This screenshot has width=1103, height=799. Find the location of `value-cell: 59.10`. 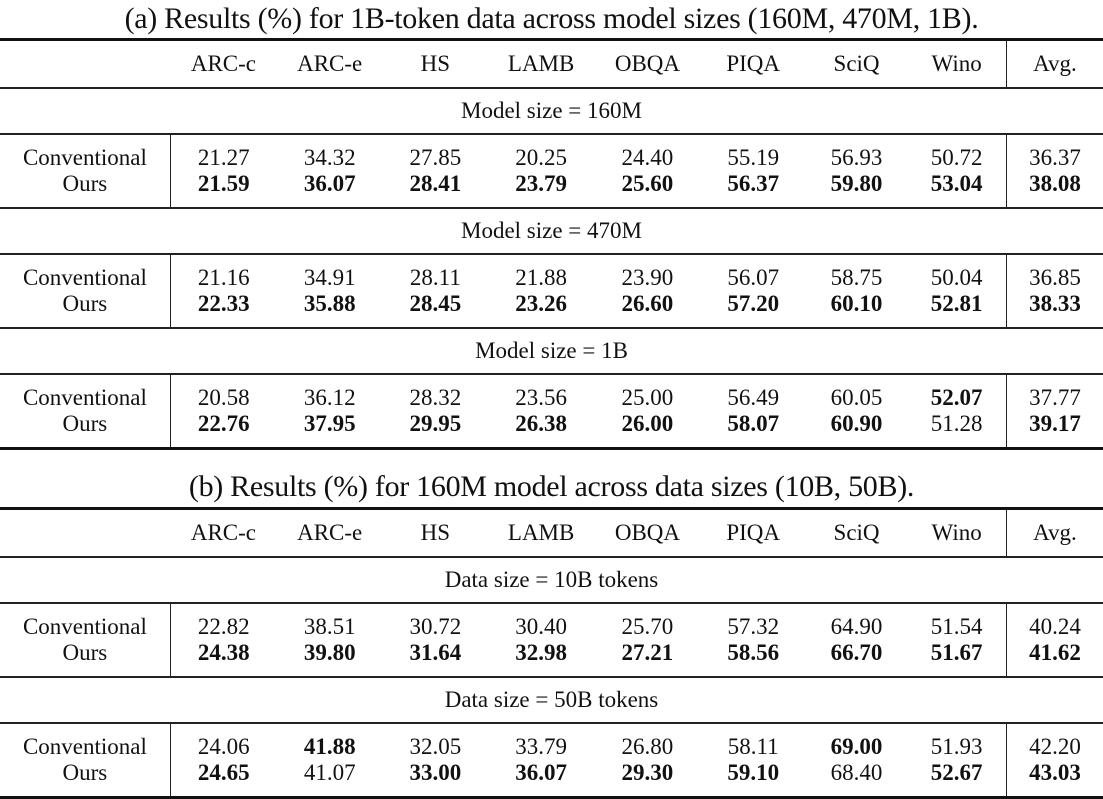

value-cell: 59.10 is located at coordinates (753, 779).